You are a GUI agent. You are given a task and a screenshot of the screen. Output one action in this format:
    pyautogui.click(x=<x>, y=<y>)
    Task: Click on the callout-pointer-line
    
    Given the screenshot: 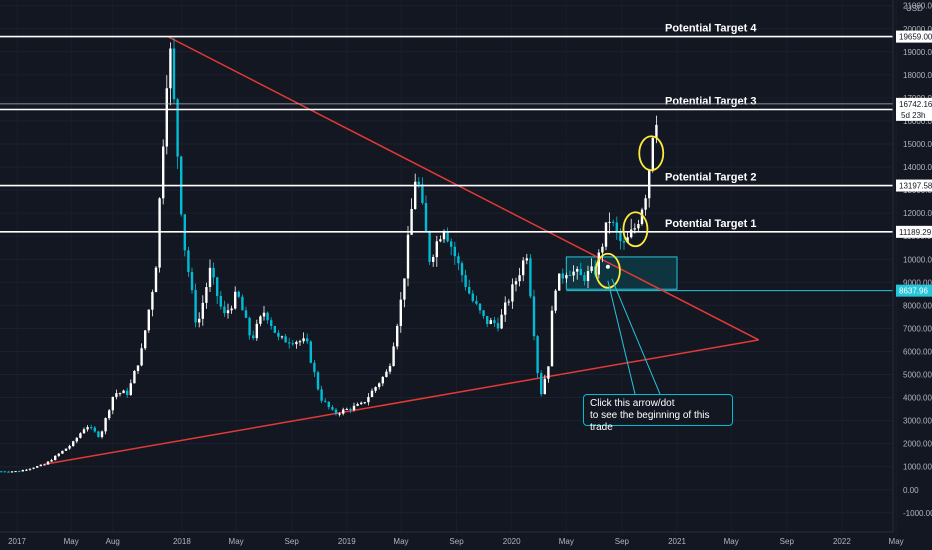 What is the action you would take?
    pyautogui.click(x=621, y=337)
    